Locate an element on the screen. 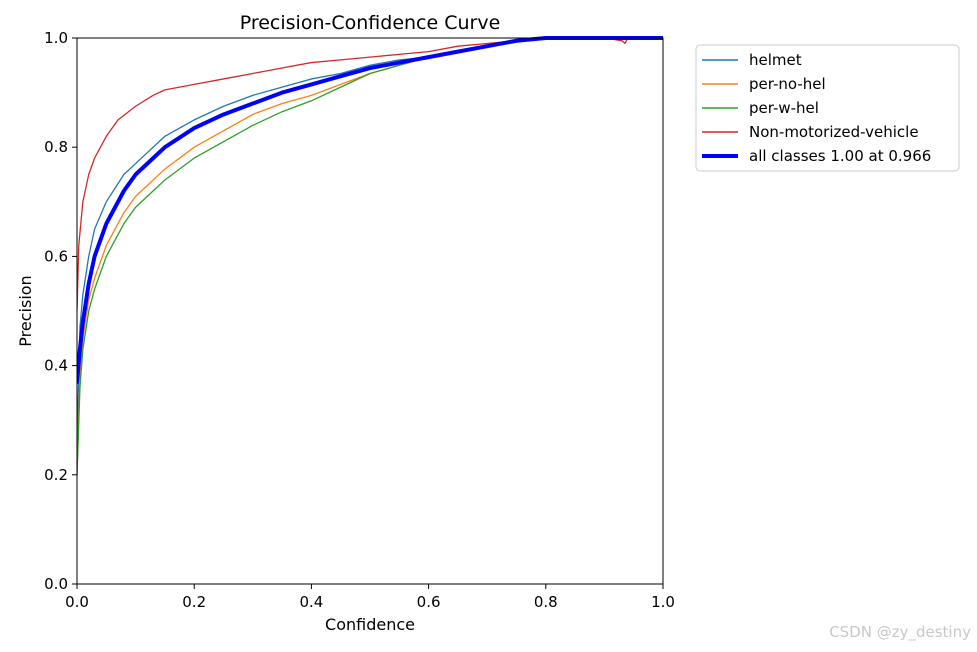  y-tick-label: 0.0 is located at coordinates (56, 584).